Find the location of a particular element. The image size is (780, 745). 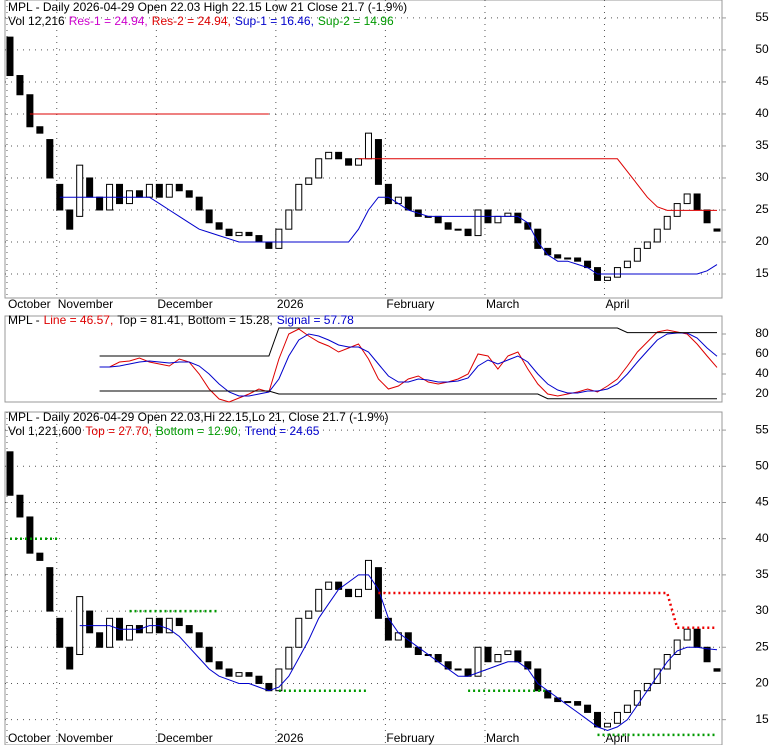

y-tick-label: 80 is located at coordinates (762, 333).